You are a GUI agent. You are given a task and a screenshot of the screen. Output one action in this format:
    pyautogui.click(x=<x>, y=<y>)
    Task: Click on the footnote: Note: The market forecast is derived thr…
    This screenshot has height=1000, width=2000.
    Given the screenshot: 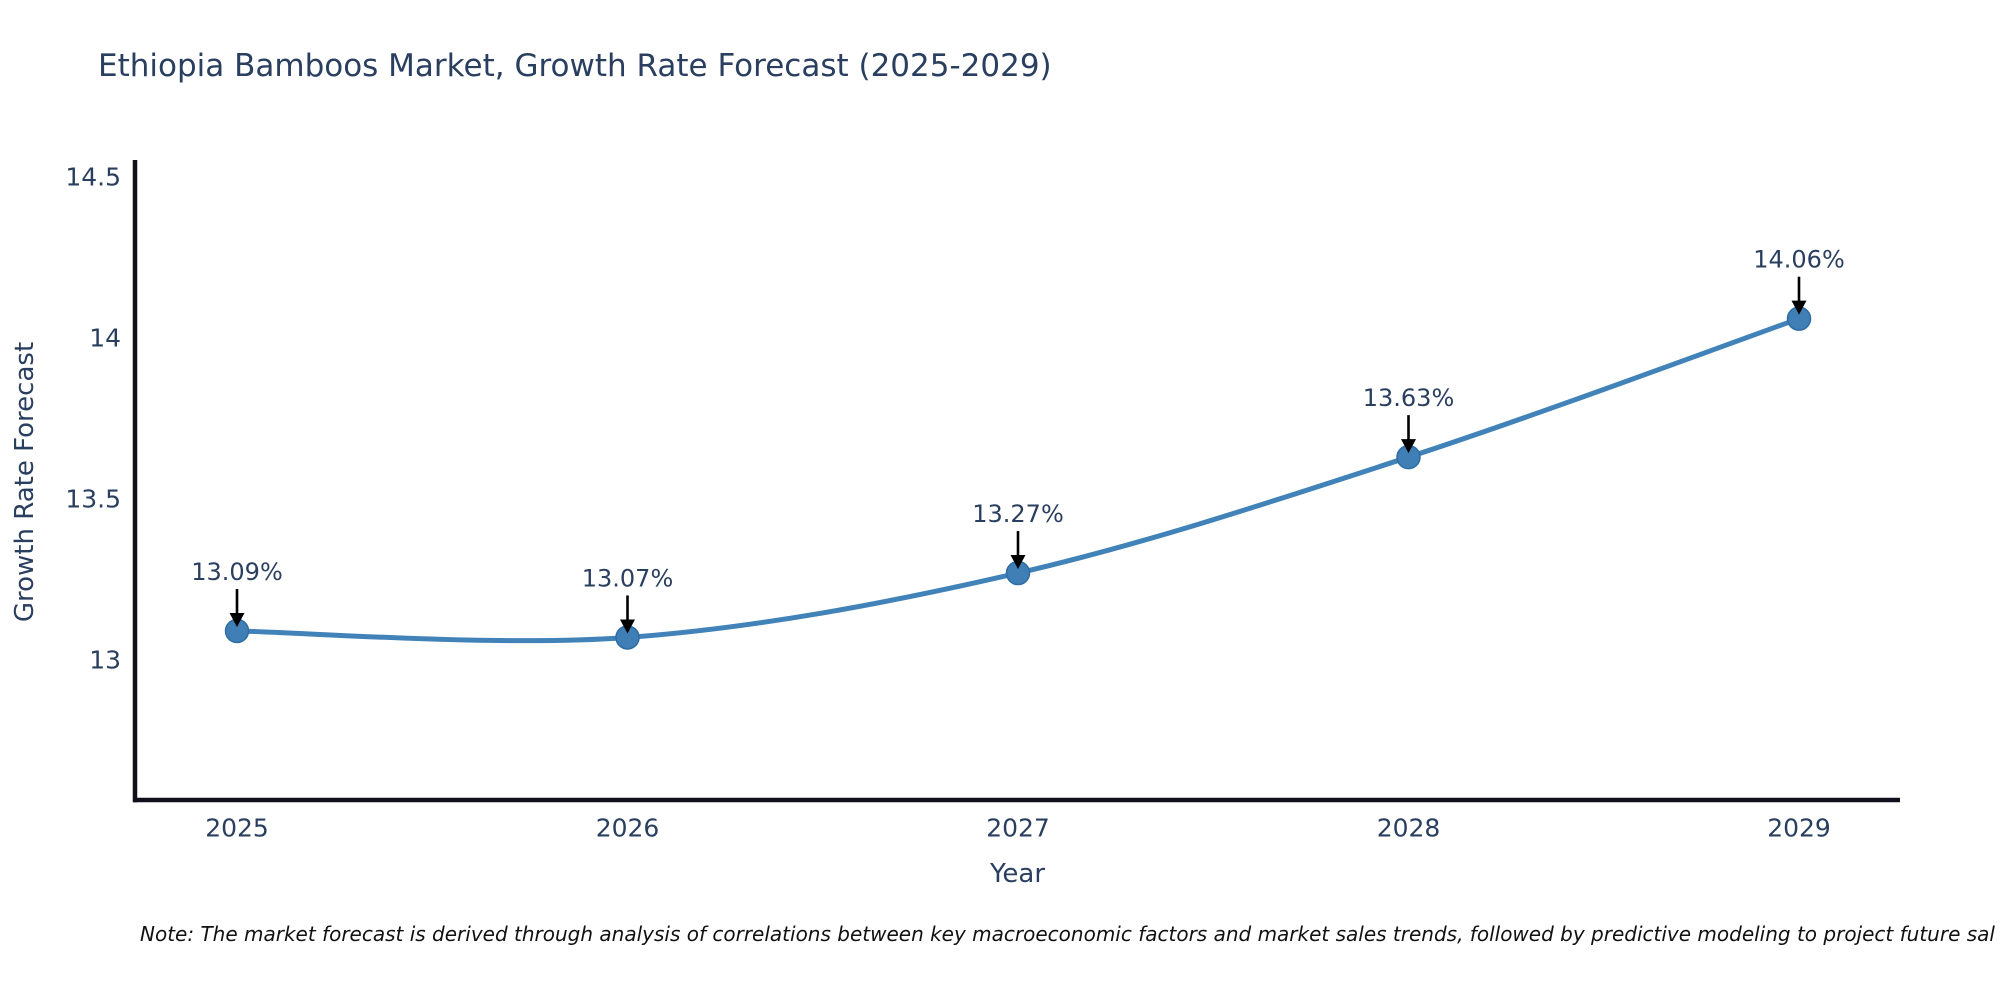 What is the action you would take?
    pyautogui.click(x=1067, y=934)
    